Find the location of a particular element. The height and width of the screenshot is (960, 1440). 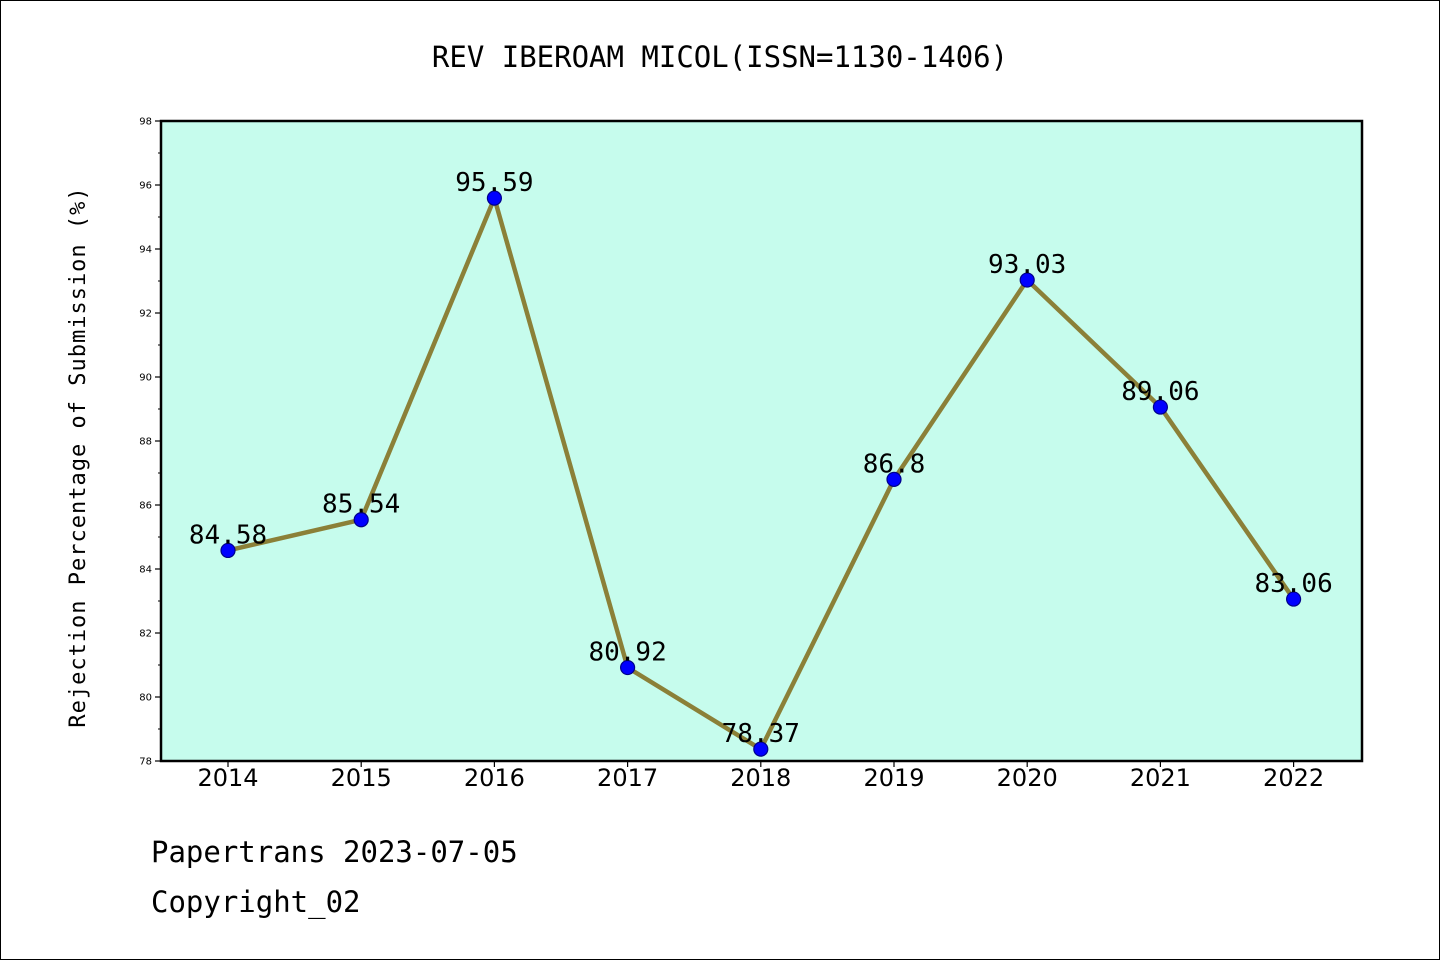

x-tick-label: 2022 is located at coordinates (1293, 778).